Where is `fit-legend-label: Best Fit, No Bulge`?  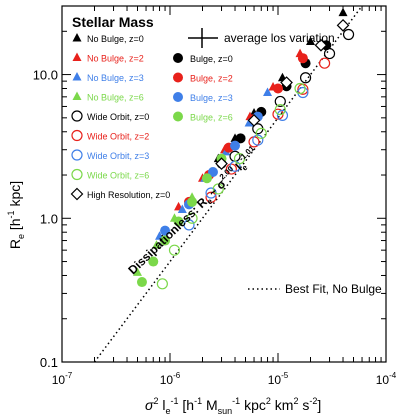 fit-legend-label: Best Fit, No Bulge is located at coordinates (333, 289).